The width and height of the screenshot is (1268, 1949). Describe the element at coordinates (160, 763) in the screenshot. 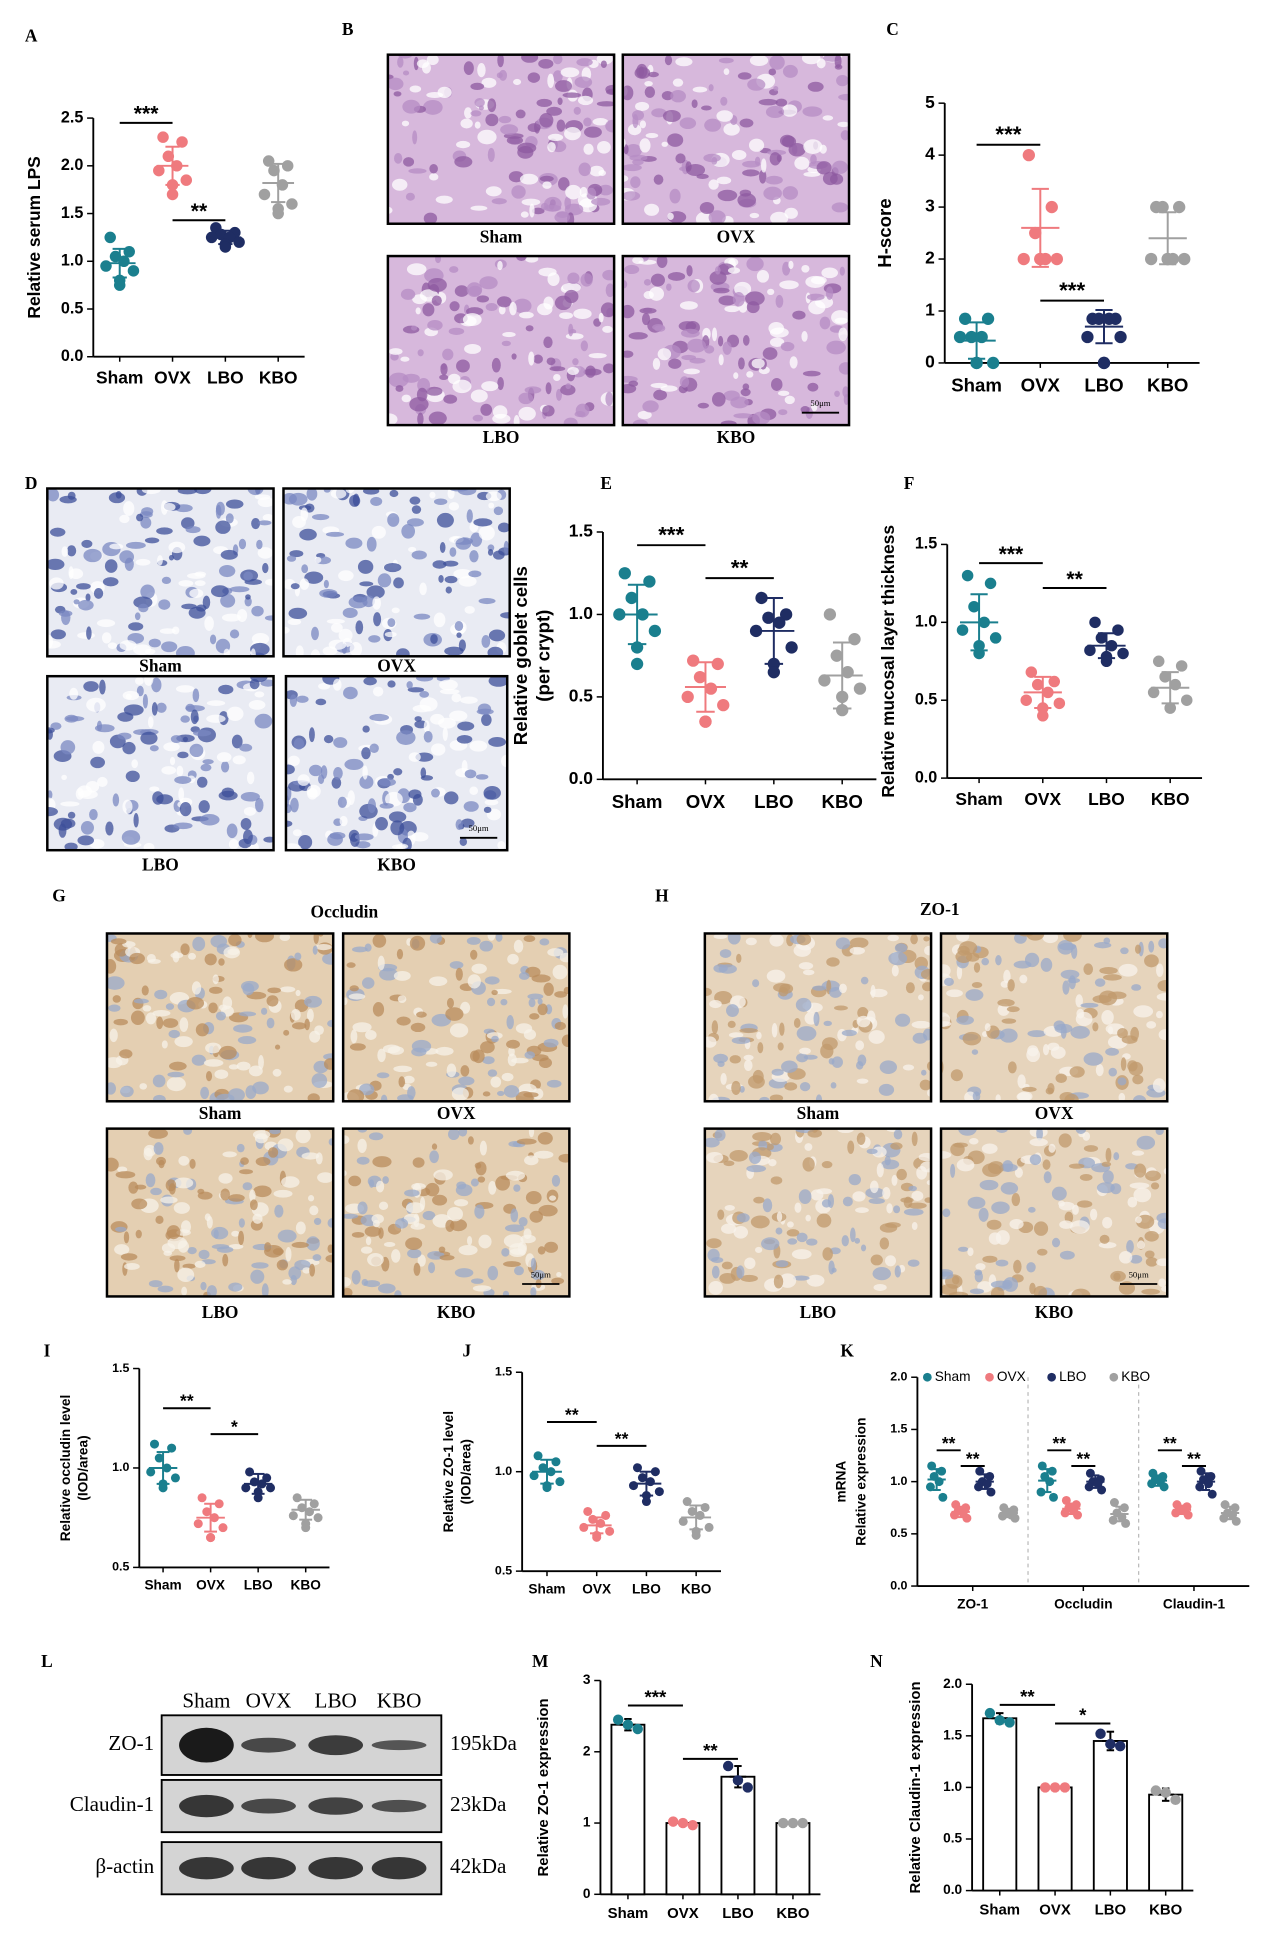

I see `micrograph` at that location.